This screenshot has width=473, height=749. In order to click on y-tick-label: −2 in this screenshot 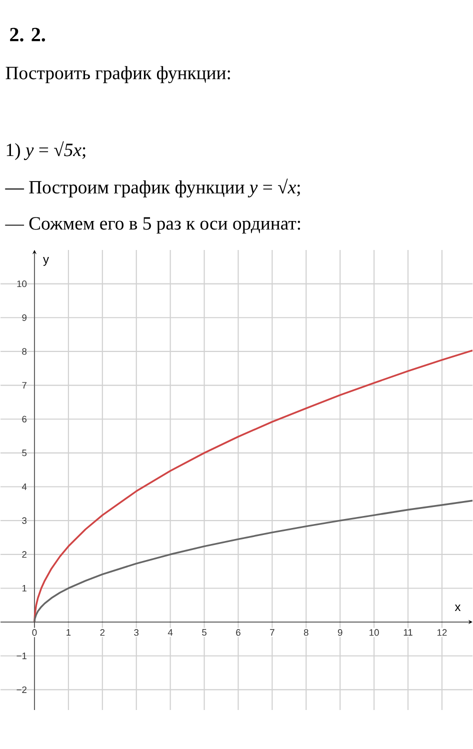, I will do `click(21, 689)`.